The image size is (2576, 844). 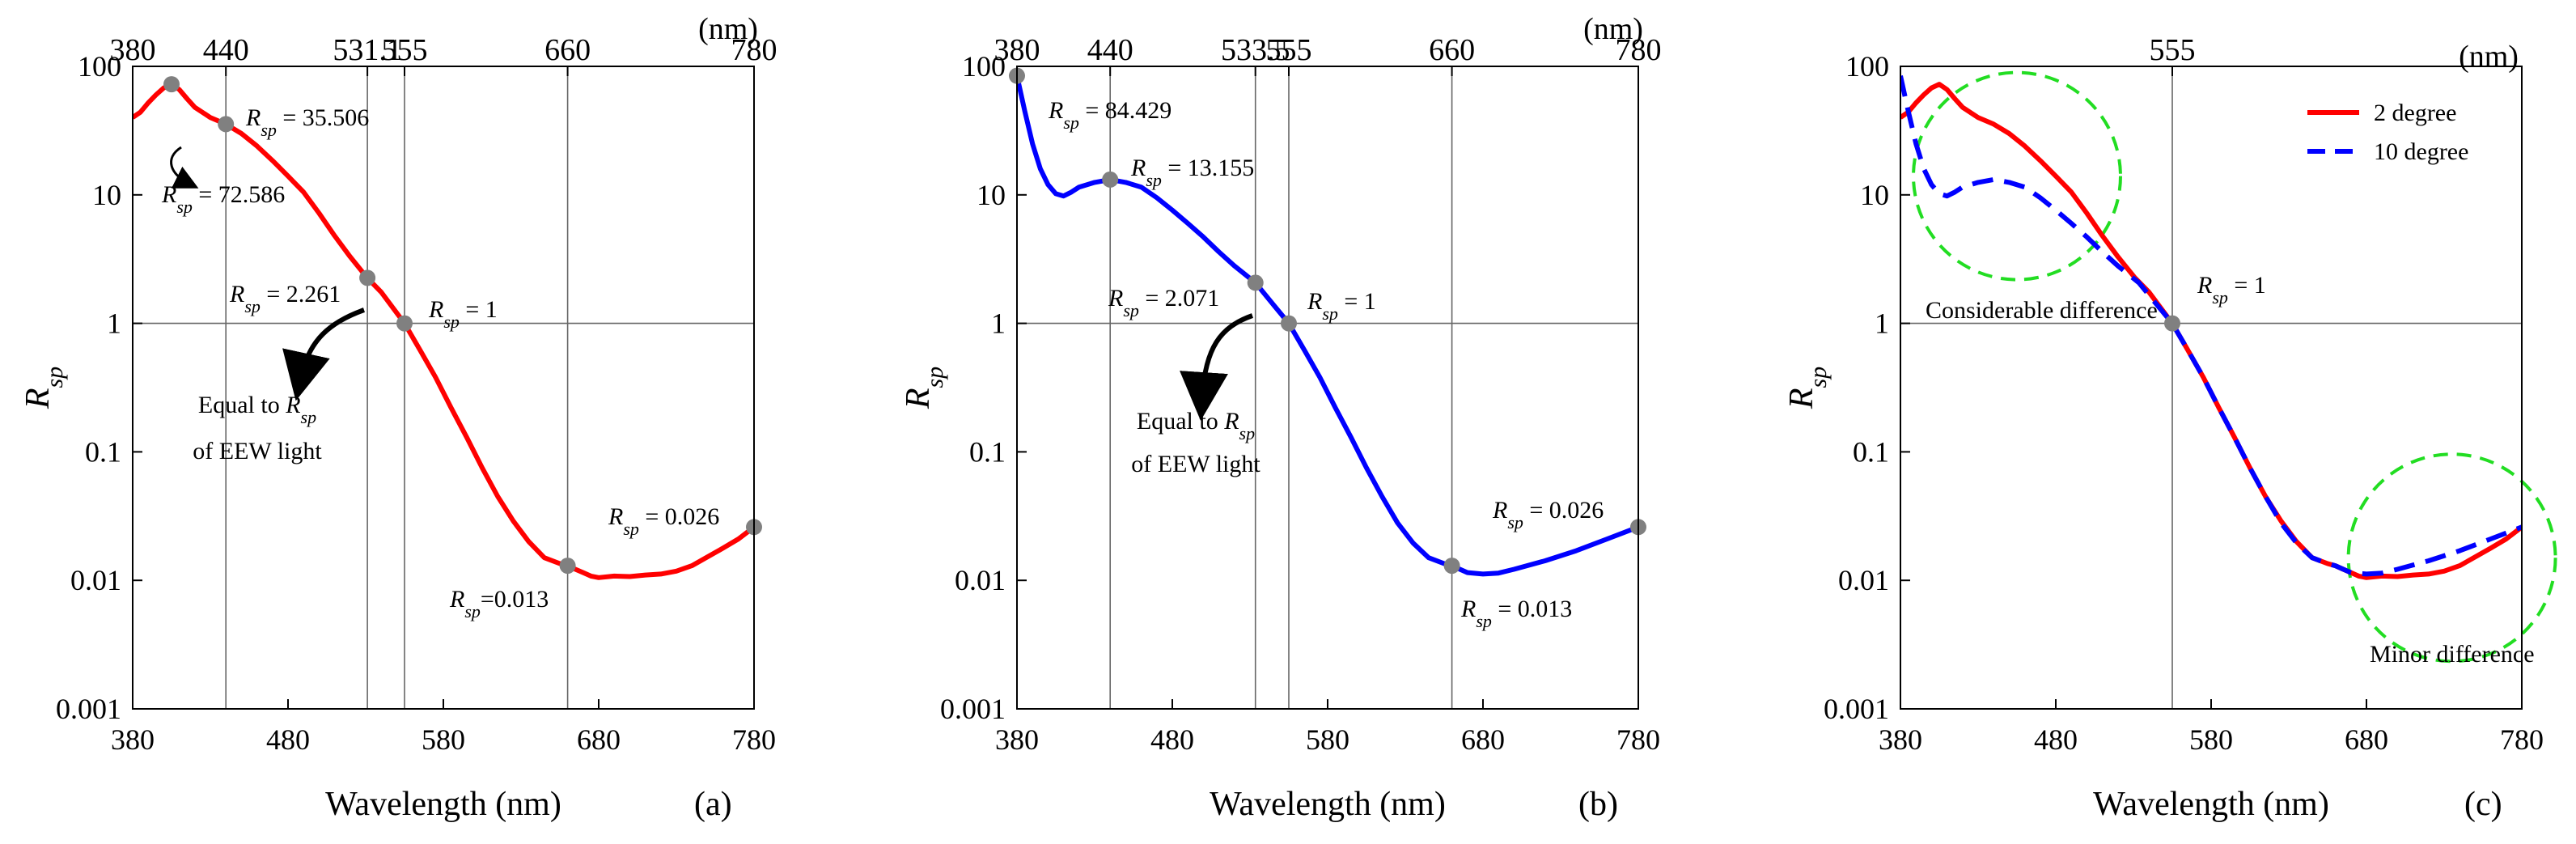 I want to click on panel-b-ytick-label-1: 0.01, so click(x=980, y=580).